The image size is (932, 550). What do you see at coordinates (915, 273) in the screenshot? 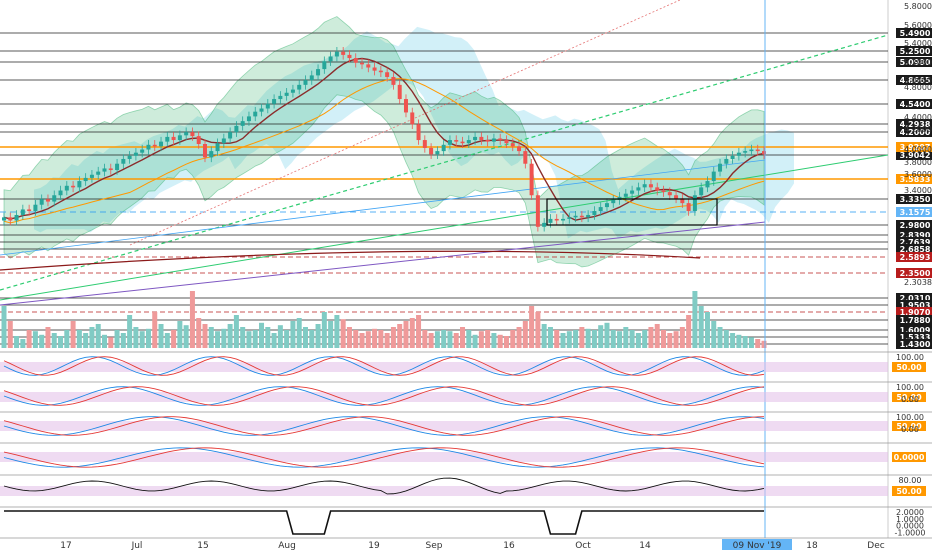
I see `price-level-label: 2.3500` at bounding box center [915, 273].